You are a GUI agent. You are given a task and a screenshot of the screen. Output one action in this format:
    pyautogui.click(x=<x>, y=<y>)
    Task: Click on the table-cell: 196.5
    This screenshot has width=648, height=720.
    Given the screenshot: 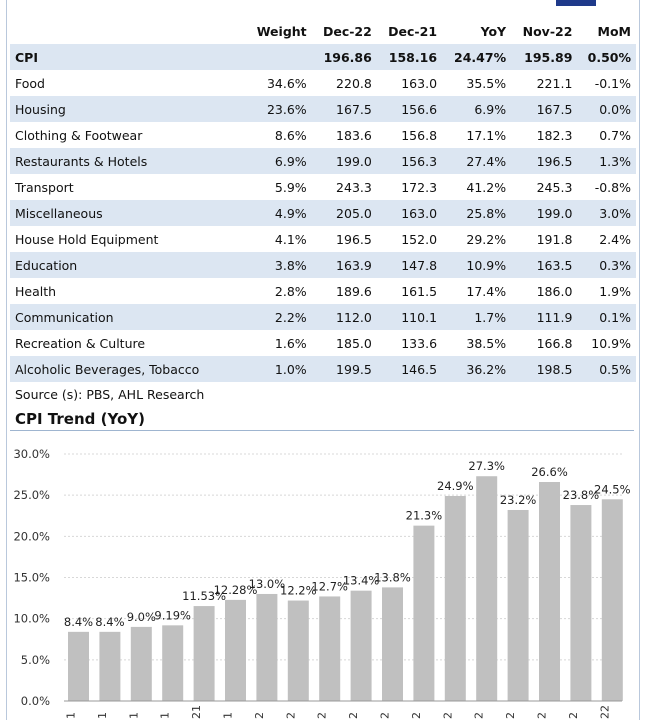 What is the action you would take?
    pyautogui.click(x=354, y=239)
    